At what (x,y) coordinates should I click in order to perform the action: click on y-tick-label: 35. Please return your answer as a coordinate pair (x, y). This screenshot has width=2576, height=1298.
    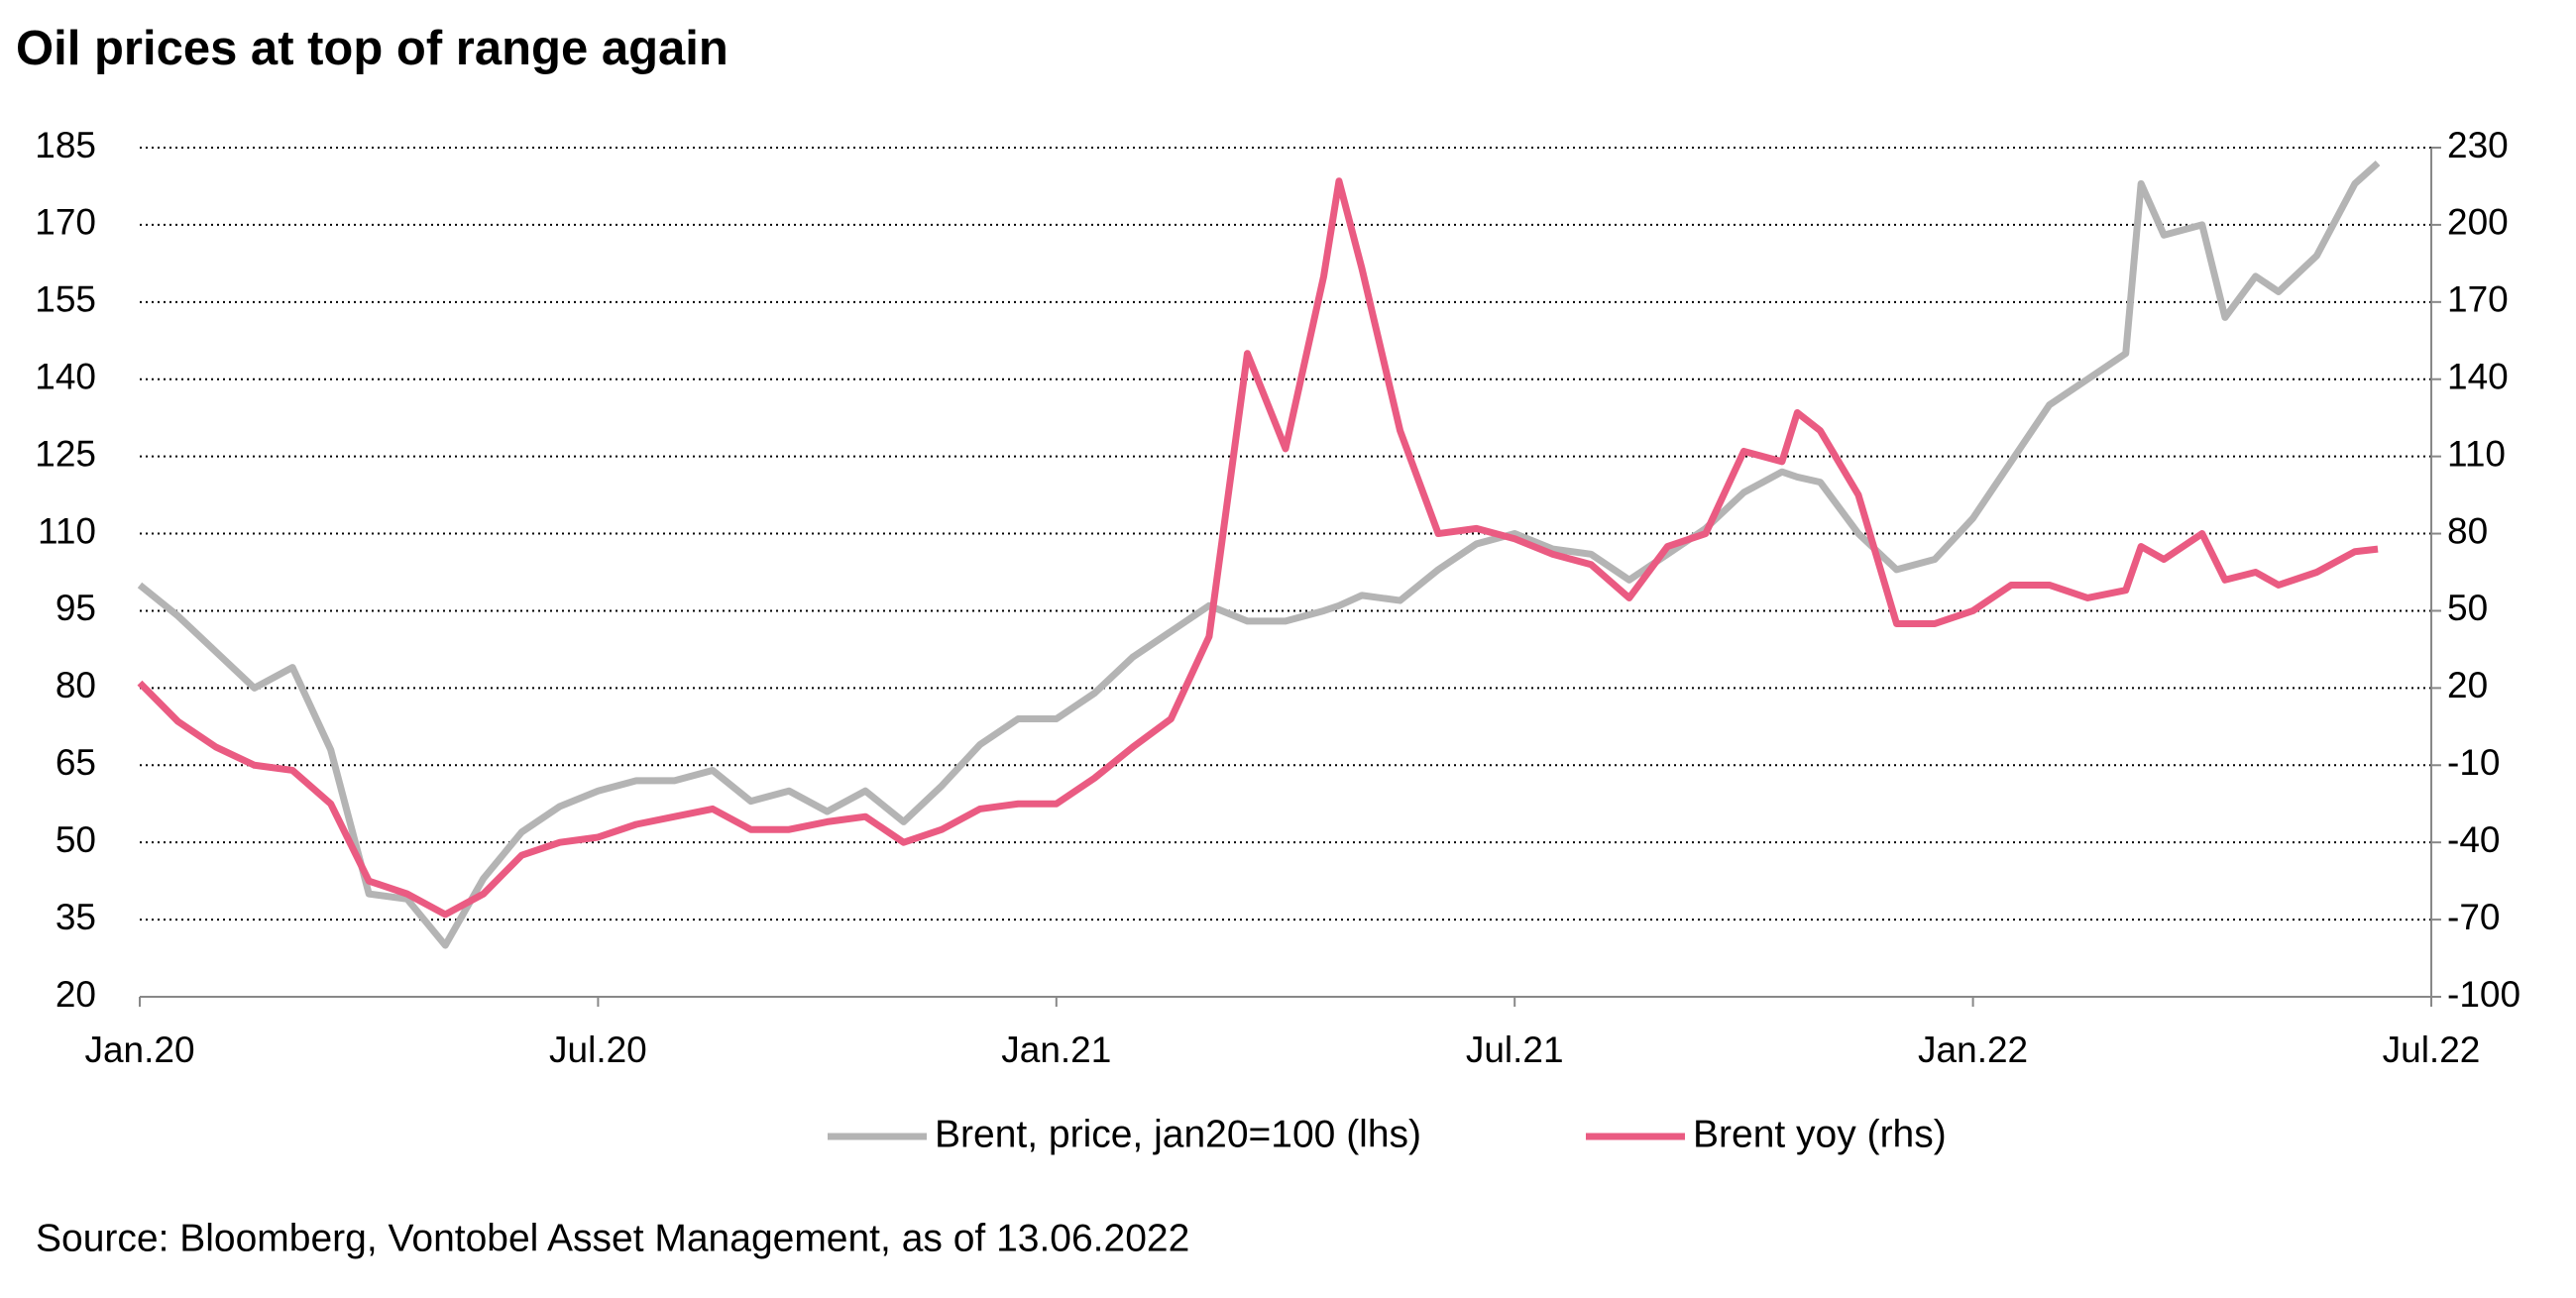
    Looking at the image, I should click on (76, 917).